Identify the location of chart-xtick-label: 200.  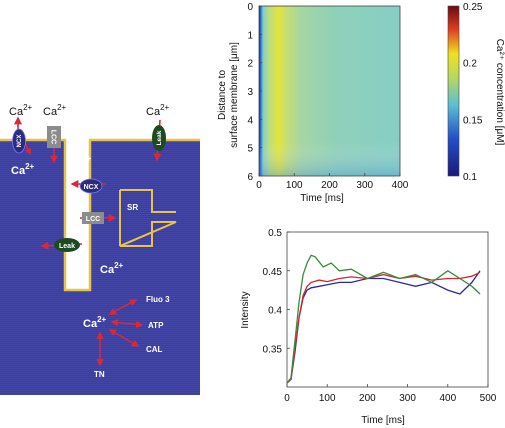
(367, 398).